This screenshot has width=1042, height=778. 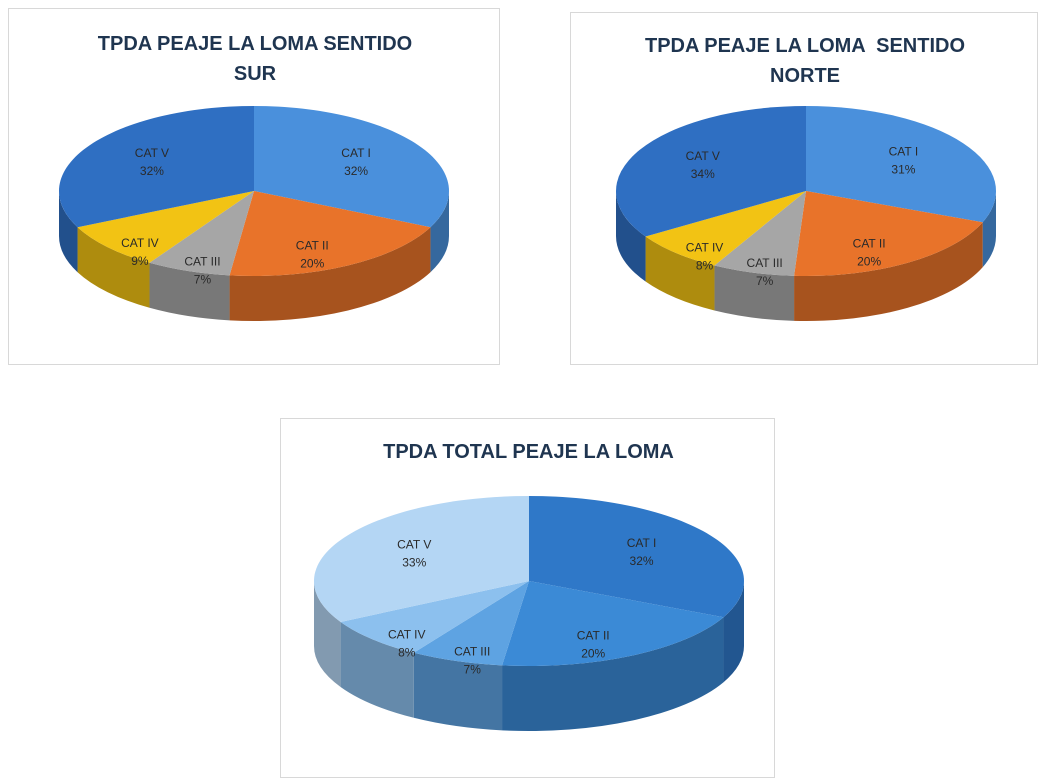 What do you see at coordinates (807, 61) in the screenshot?
I see `chart-title: TPDA PEAJE LA LOMA SENTIDO NORTE` at bounding box center [807, 61].